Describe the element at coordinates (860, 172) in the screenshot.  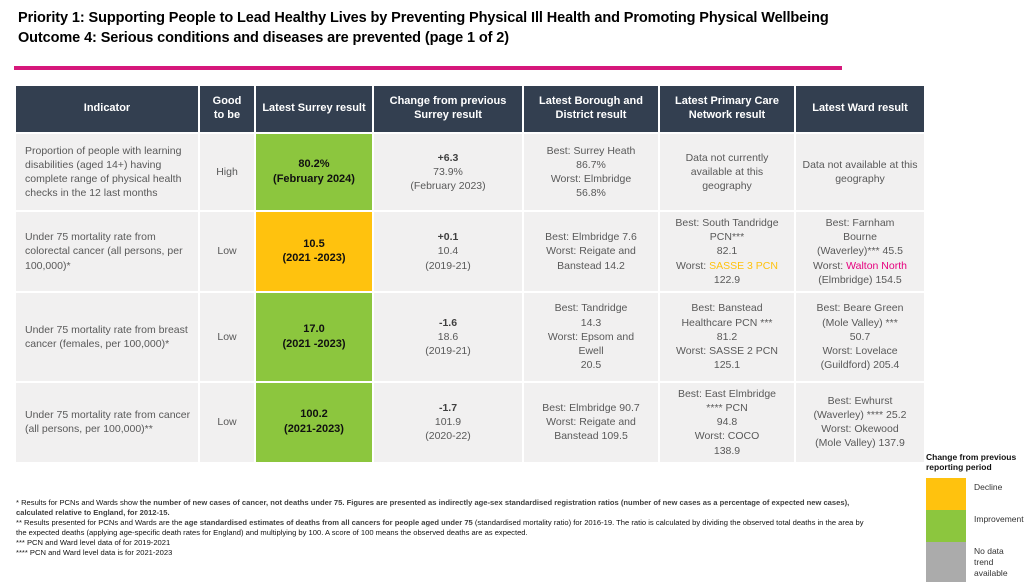
I see `ward-cell: Data not available at this geography` at that location.